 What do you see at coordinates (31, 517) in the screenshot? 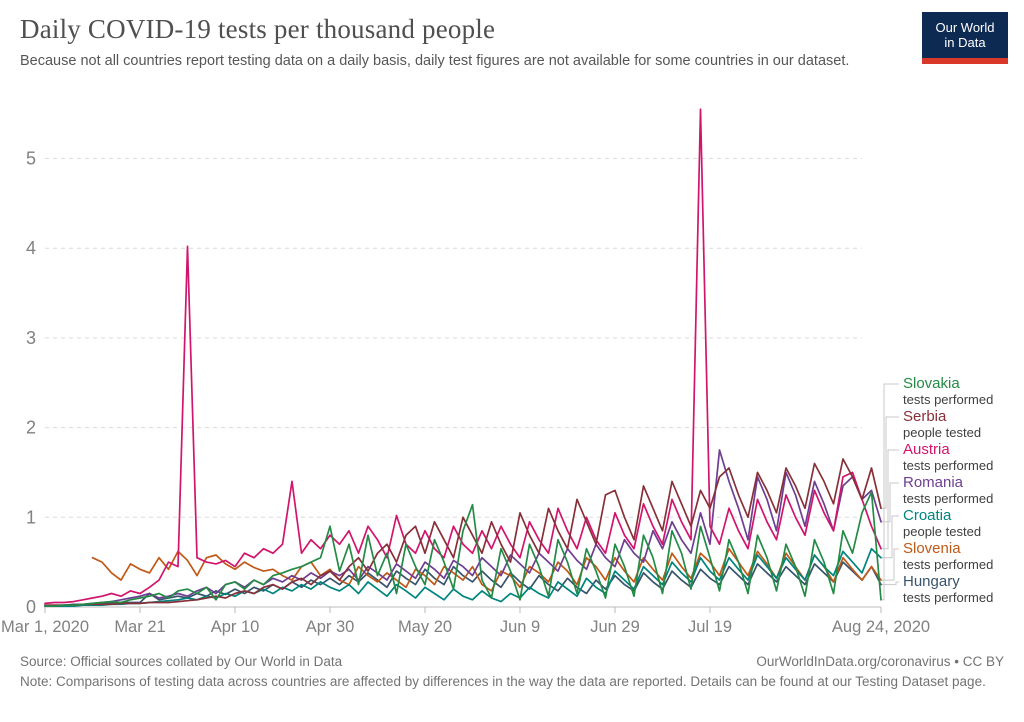
I see `y-tick-label: 1` at bounding box center [31, 517].